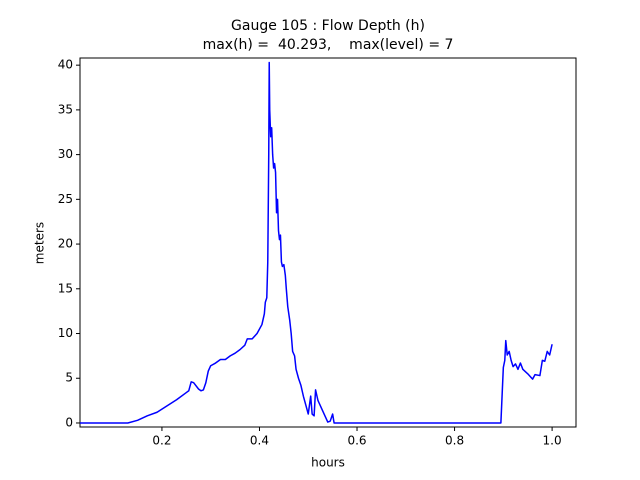 The height and width of the screenshot is (480, 640). What do you see at coordinates (65, 199) in the screenshot?
I see `y-tick-label: 25` at bounding box center [65, 199].